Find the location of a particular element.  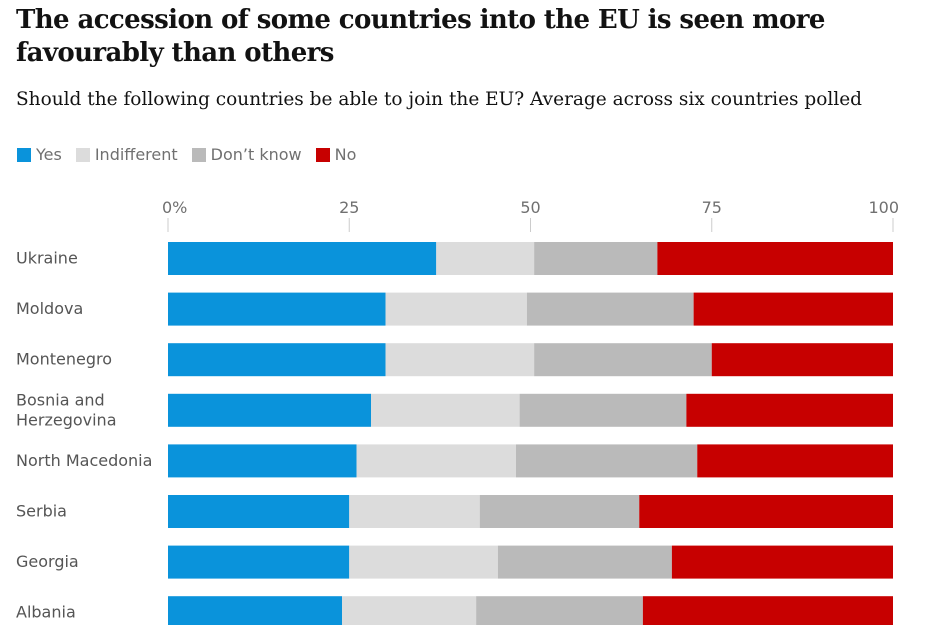

bar-bosnia-and-herzegovina-yes is located at coordinates (269, 410).